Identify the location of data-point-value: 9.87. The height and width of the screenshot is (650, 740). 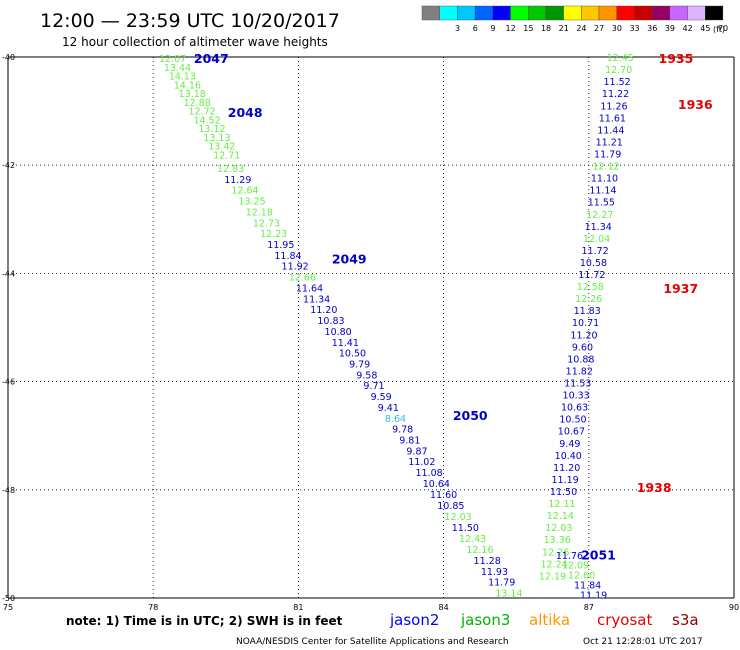
(416, 451).